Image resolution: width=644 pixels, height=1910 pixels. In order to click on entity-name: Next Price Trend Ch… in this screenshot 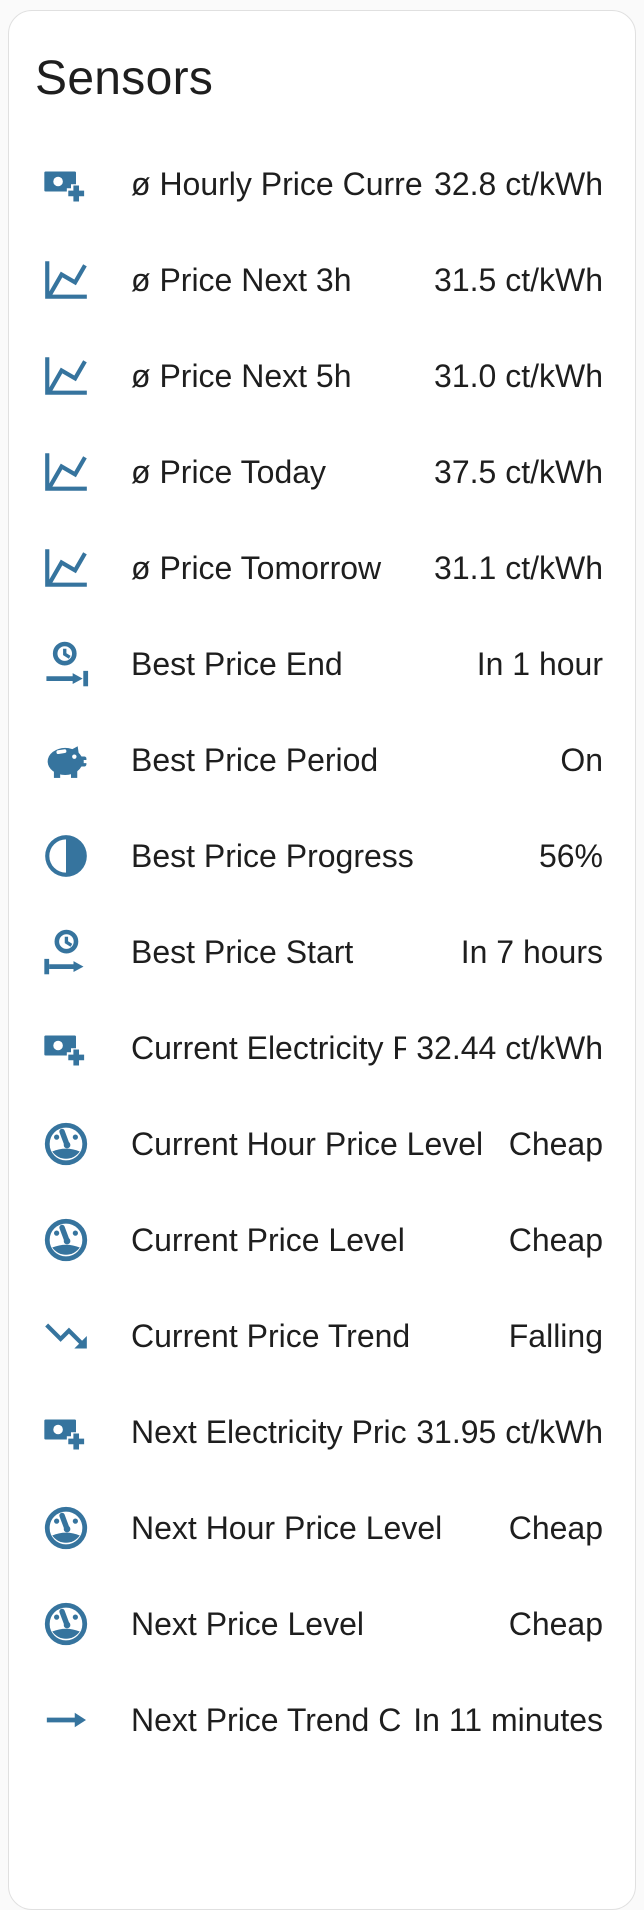, I will do `click(267, 1720)`.